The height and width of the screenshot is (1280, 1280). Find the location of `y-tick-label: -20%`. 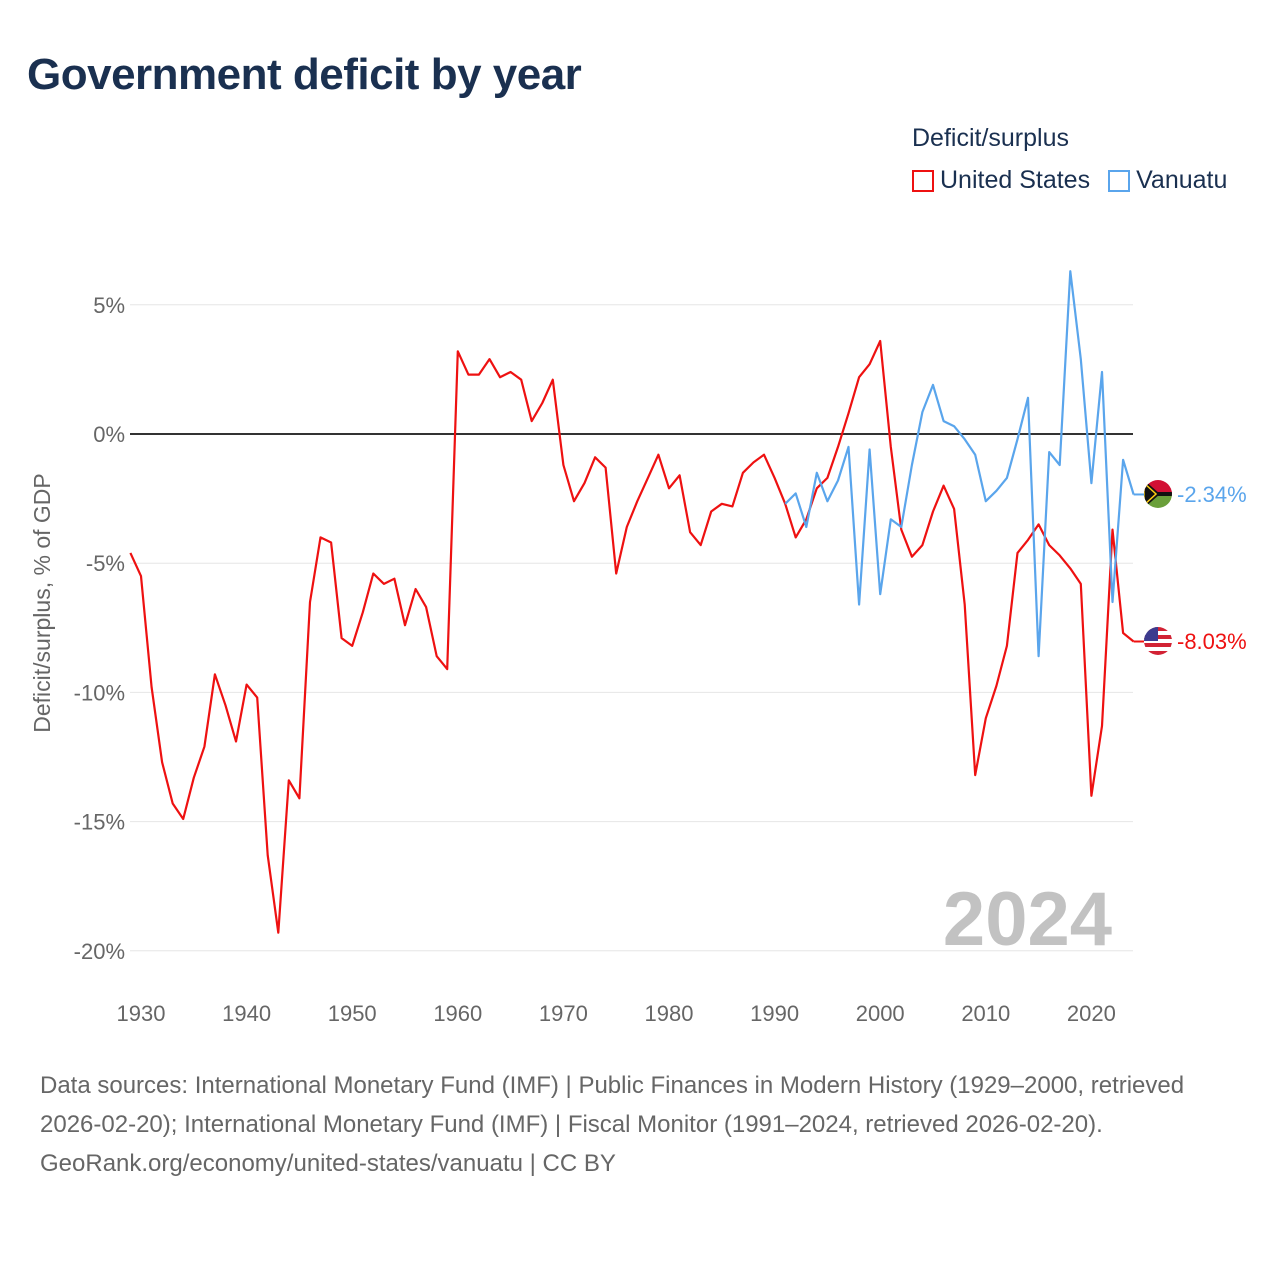

y-tick-label: -20% is located at coordinates (99, 951).